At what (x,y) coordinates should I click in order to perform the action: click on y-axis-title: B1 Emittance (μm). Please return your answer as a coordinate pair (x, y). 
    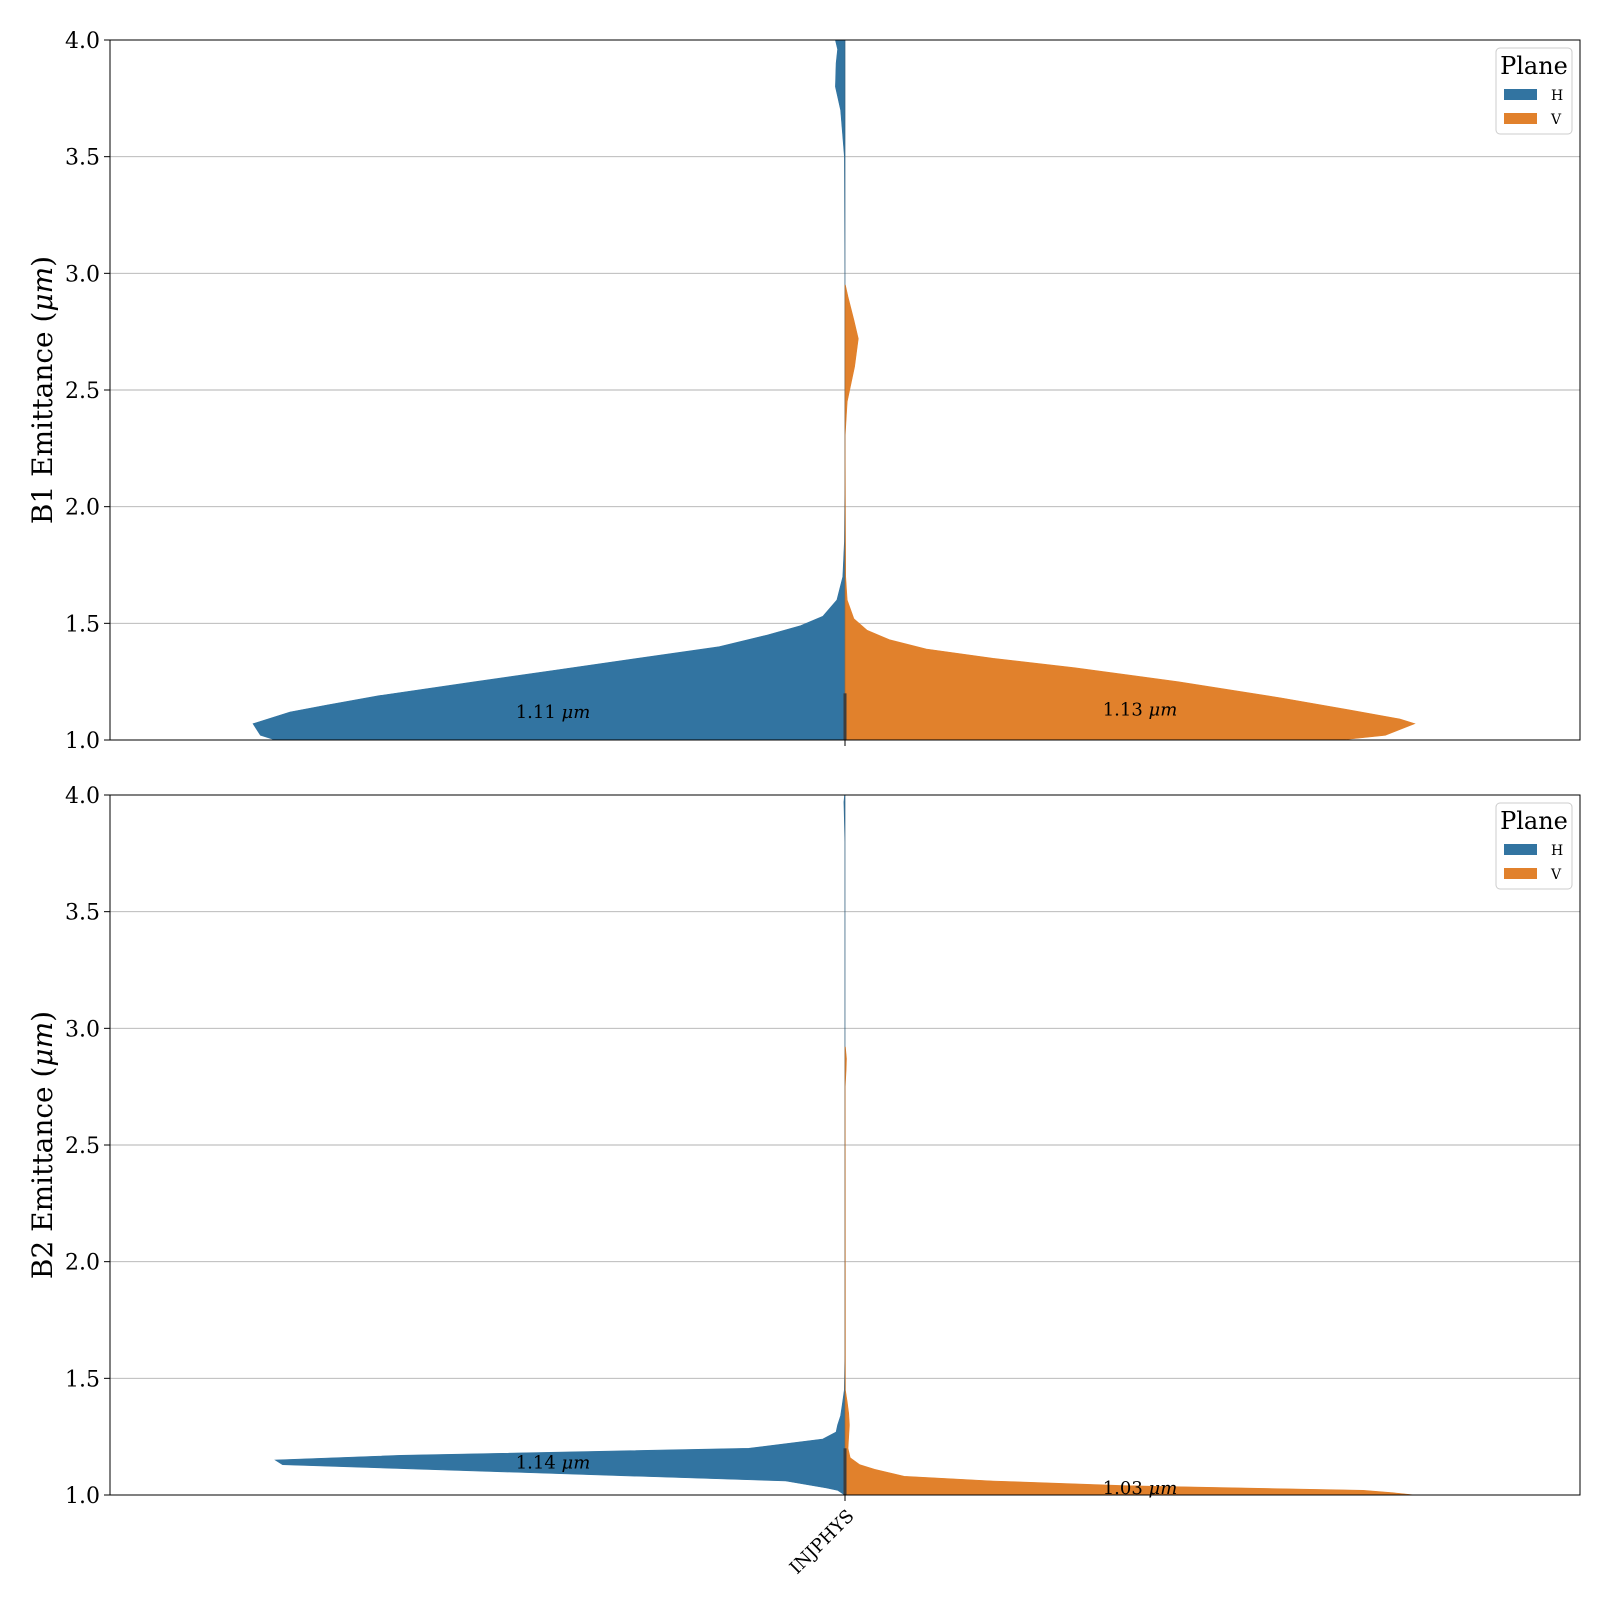
    Looking at the image, I should click on (42, 390).